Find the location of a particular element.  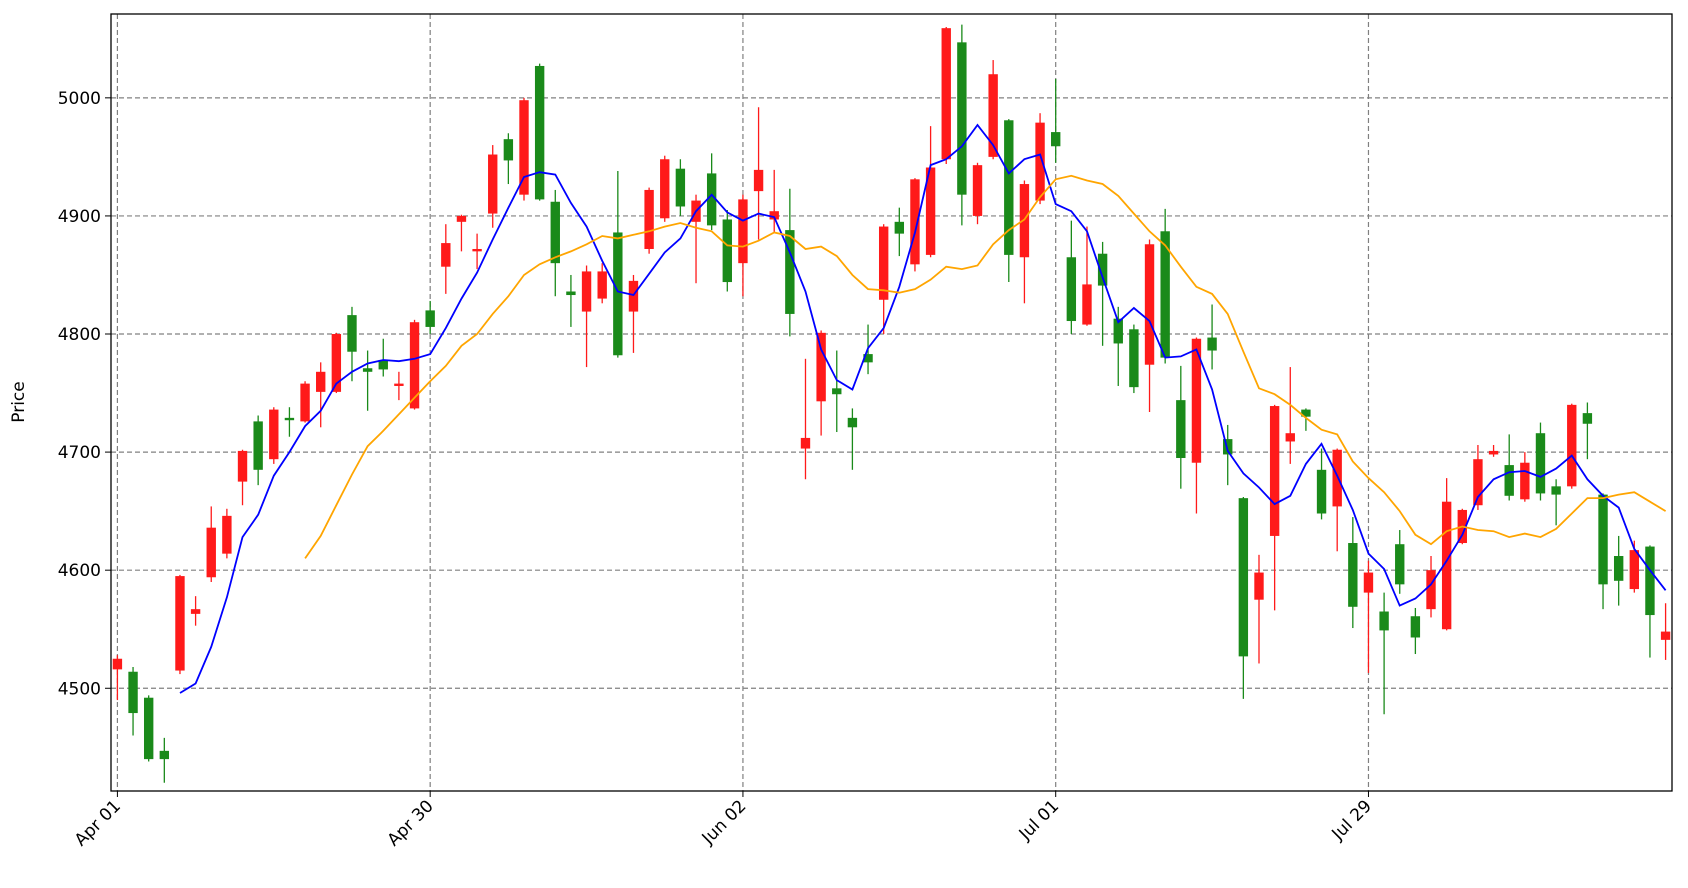

x-tick-label: Jul 29 is located at coordinates (1352, 820).